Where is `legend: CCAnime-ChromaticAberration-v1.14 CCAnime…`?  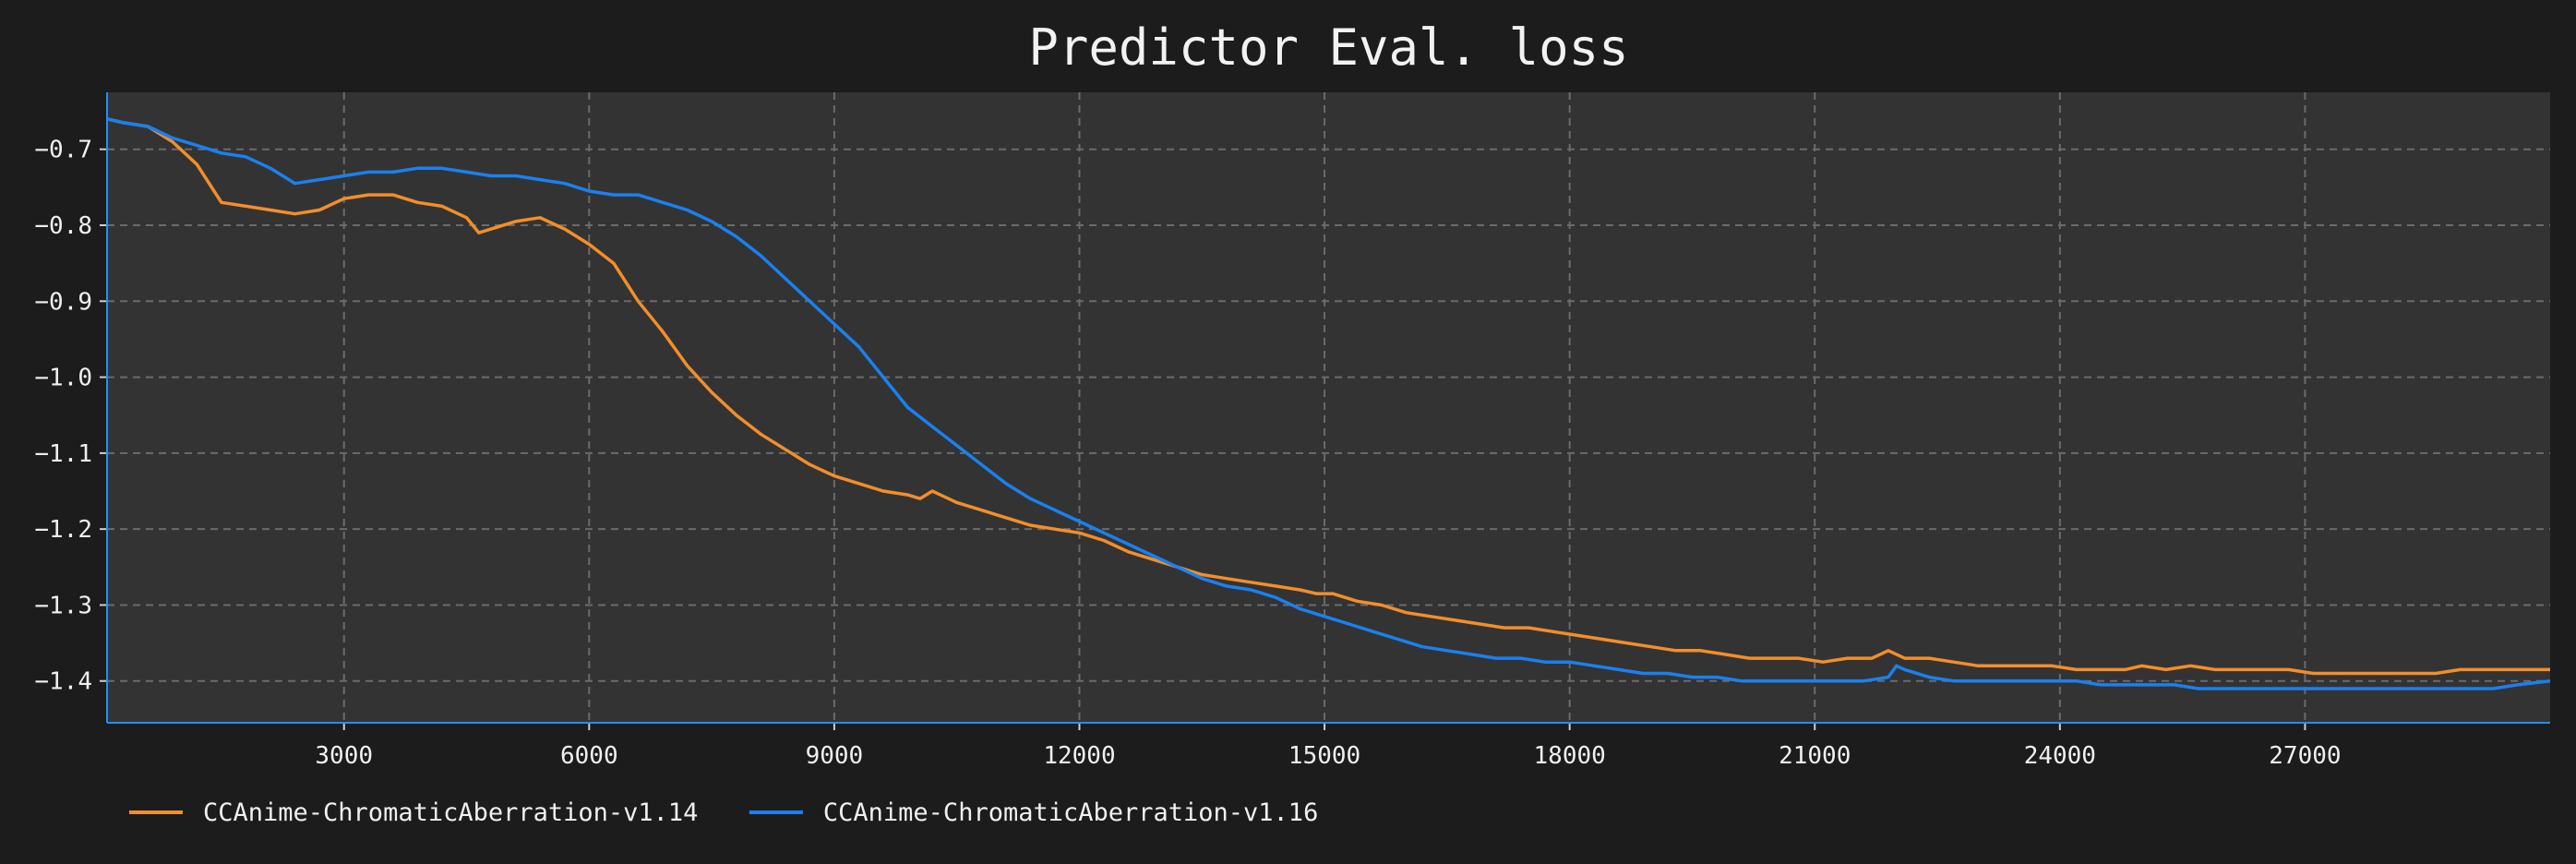 legend: CCAnime-ChromaticAberration-v1.14 CCAnime… is located at coordinates (724, 812).